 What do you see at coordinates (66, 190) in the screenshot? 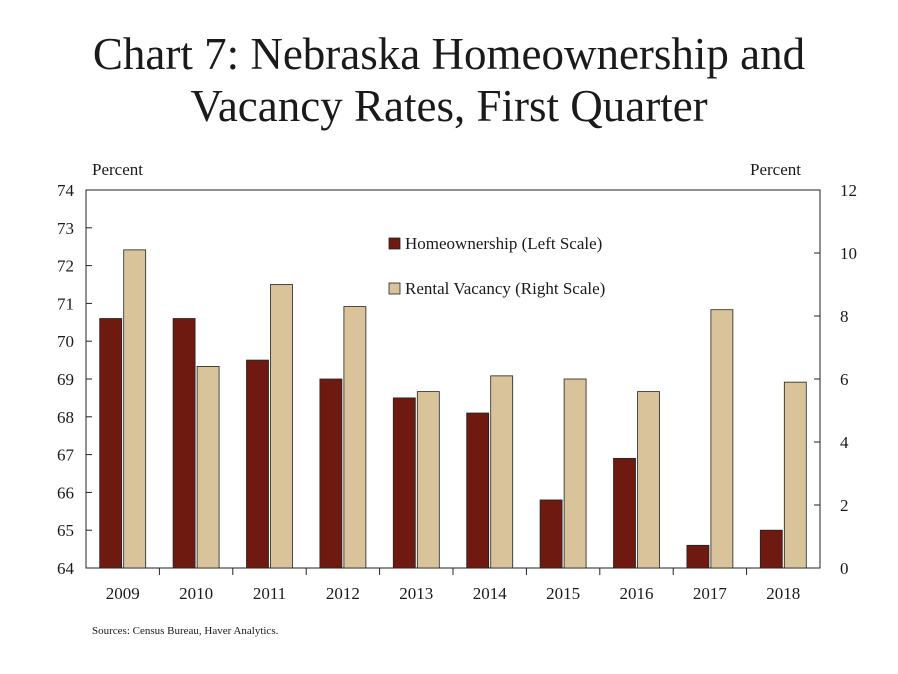
I see `left-axis-tick-label: 74` at bounding box center [66, 190].